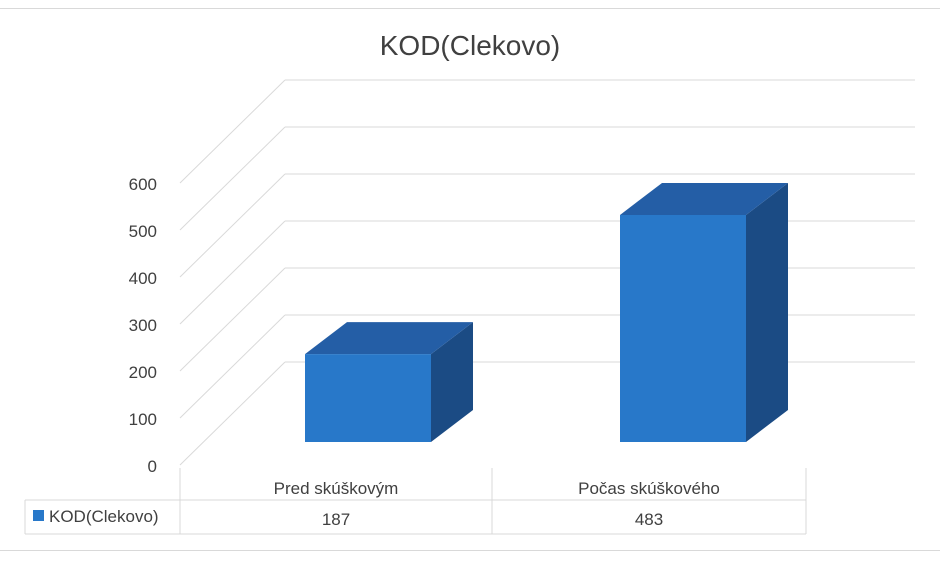 Image resolution: width=940 pixels, height=562 pixels. I want to click on chart-title: KOD(Clekovo), so click(470, 45).